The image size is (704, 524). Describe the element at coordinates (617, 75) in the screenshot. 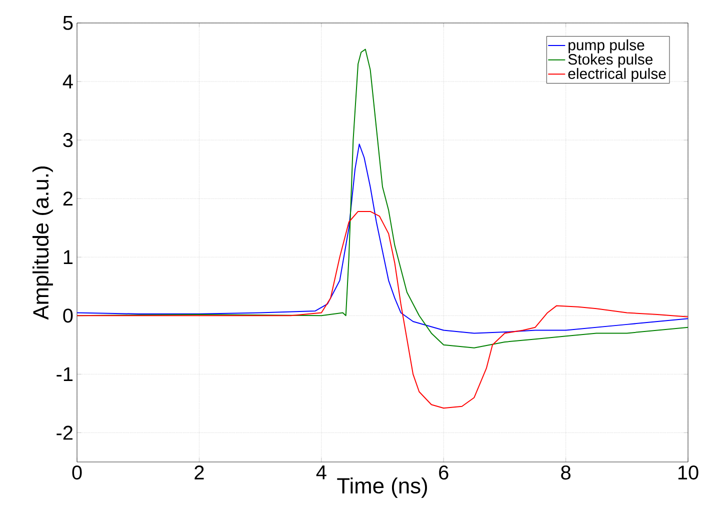

I see `legend-label: electrical pulse` at that location.